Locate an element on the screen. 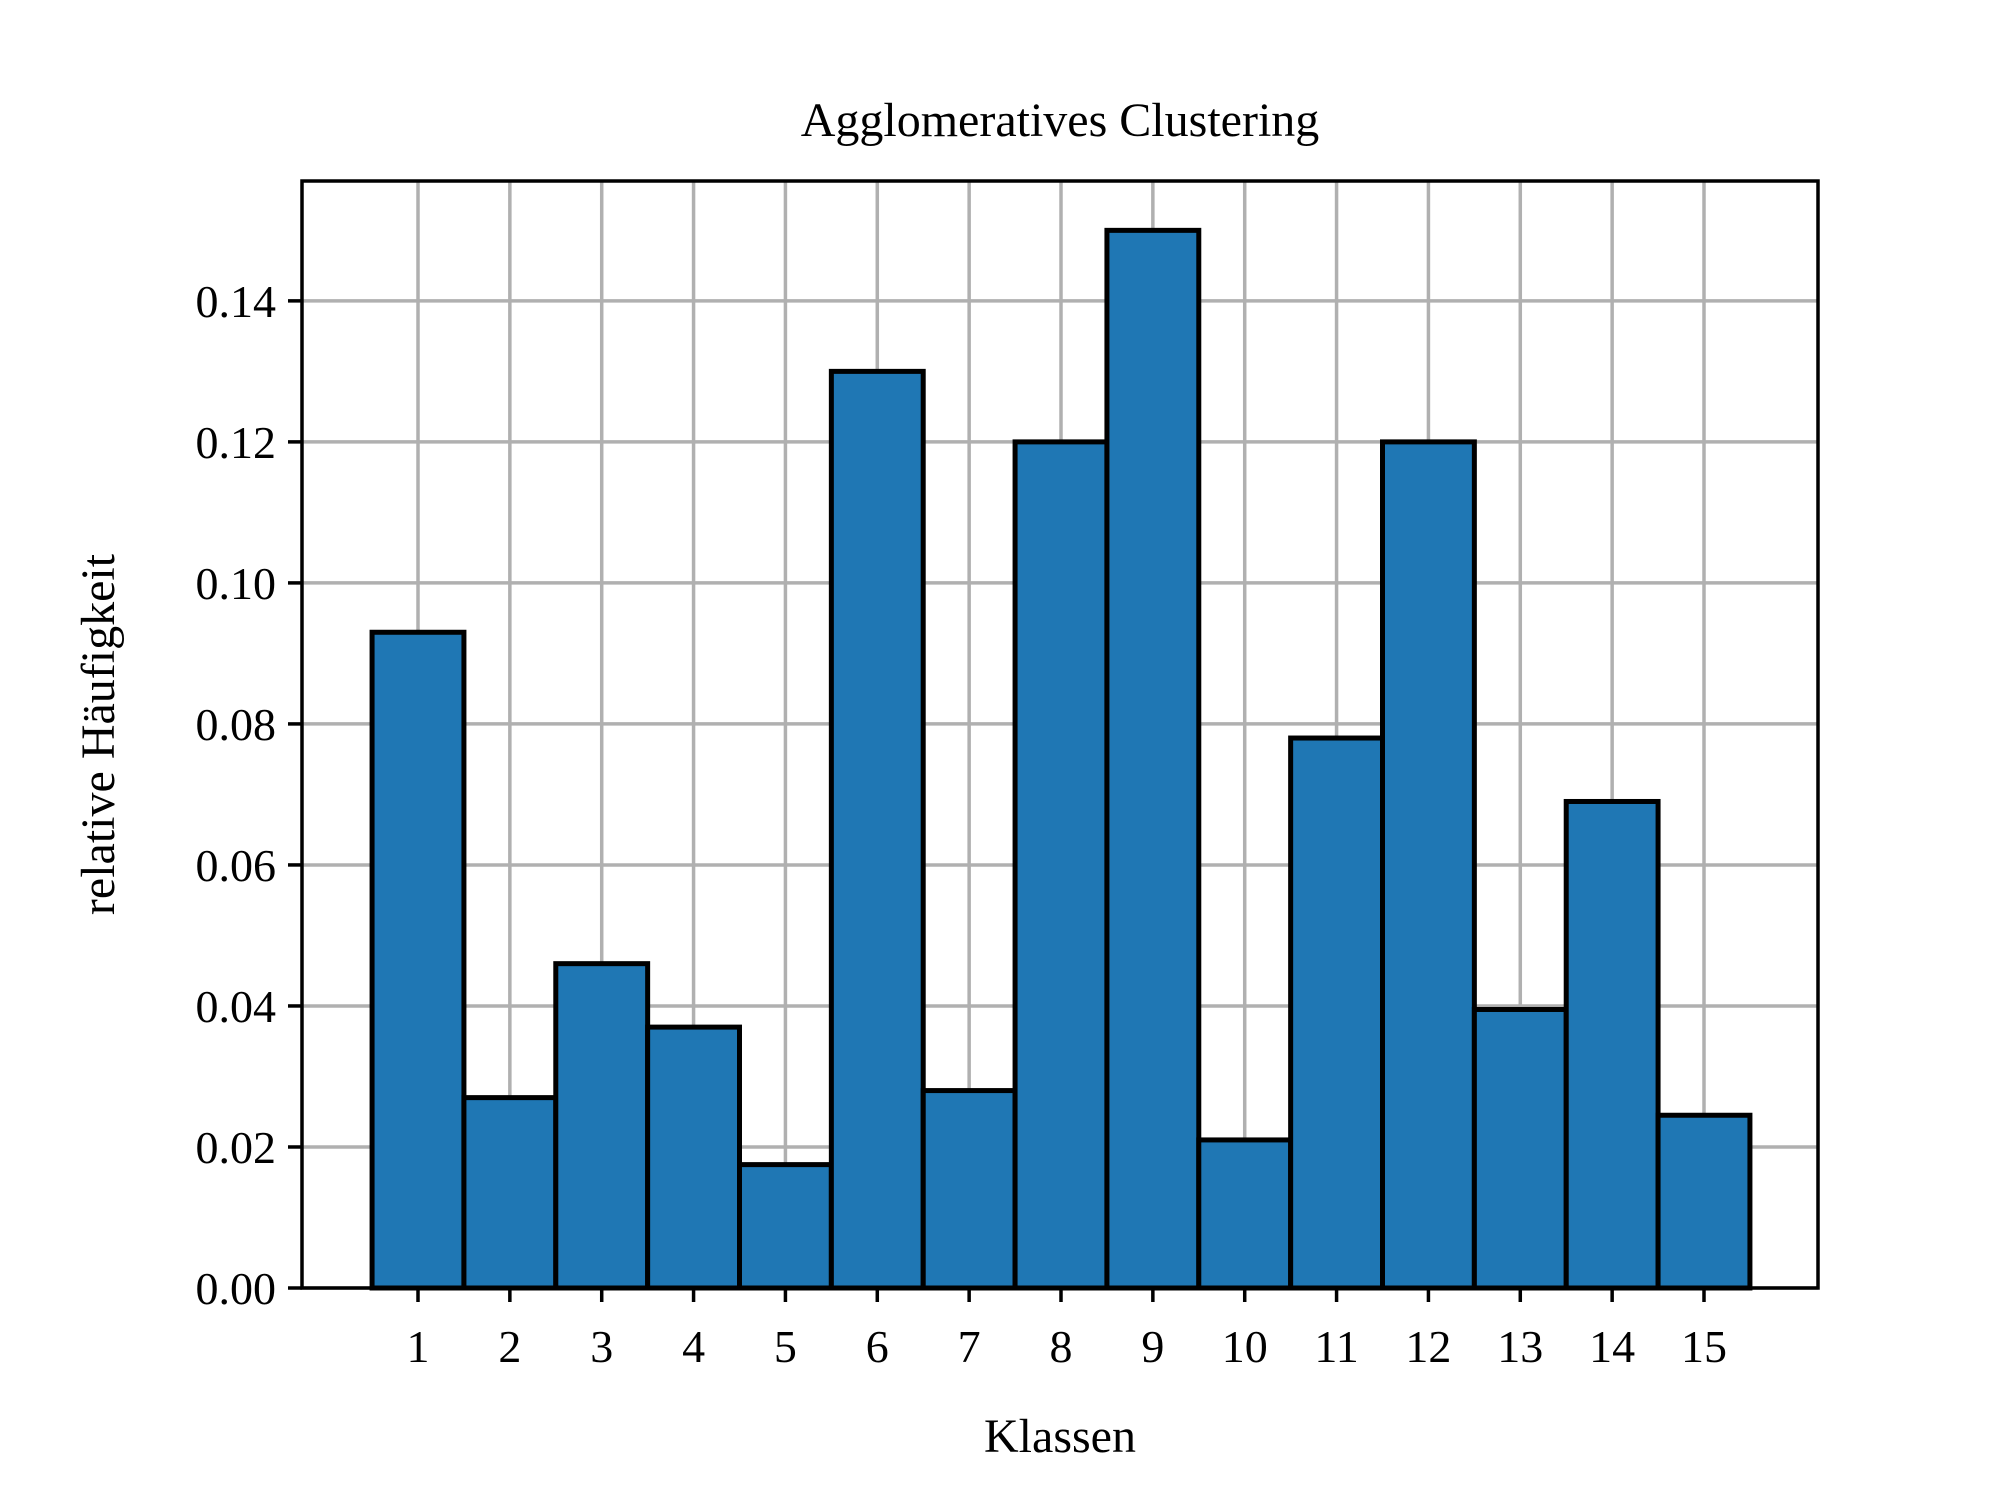 The width and height of the screenshot is (2000, 1500). x-tick-label: 14 is located at coordinates (1612, 1346).